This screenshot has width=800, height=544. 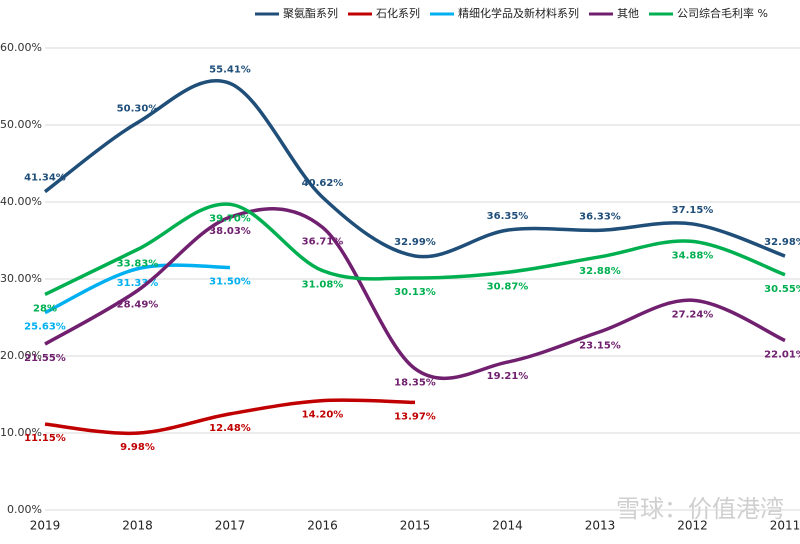 I want to click on x-tick-label: 2016, so click(x=322, y=526).